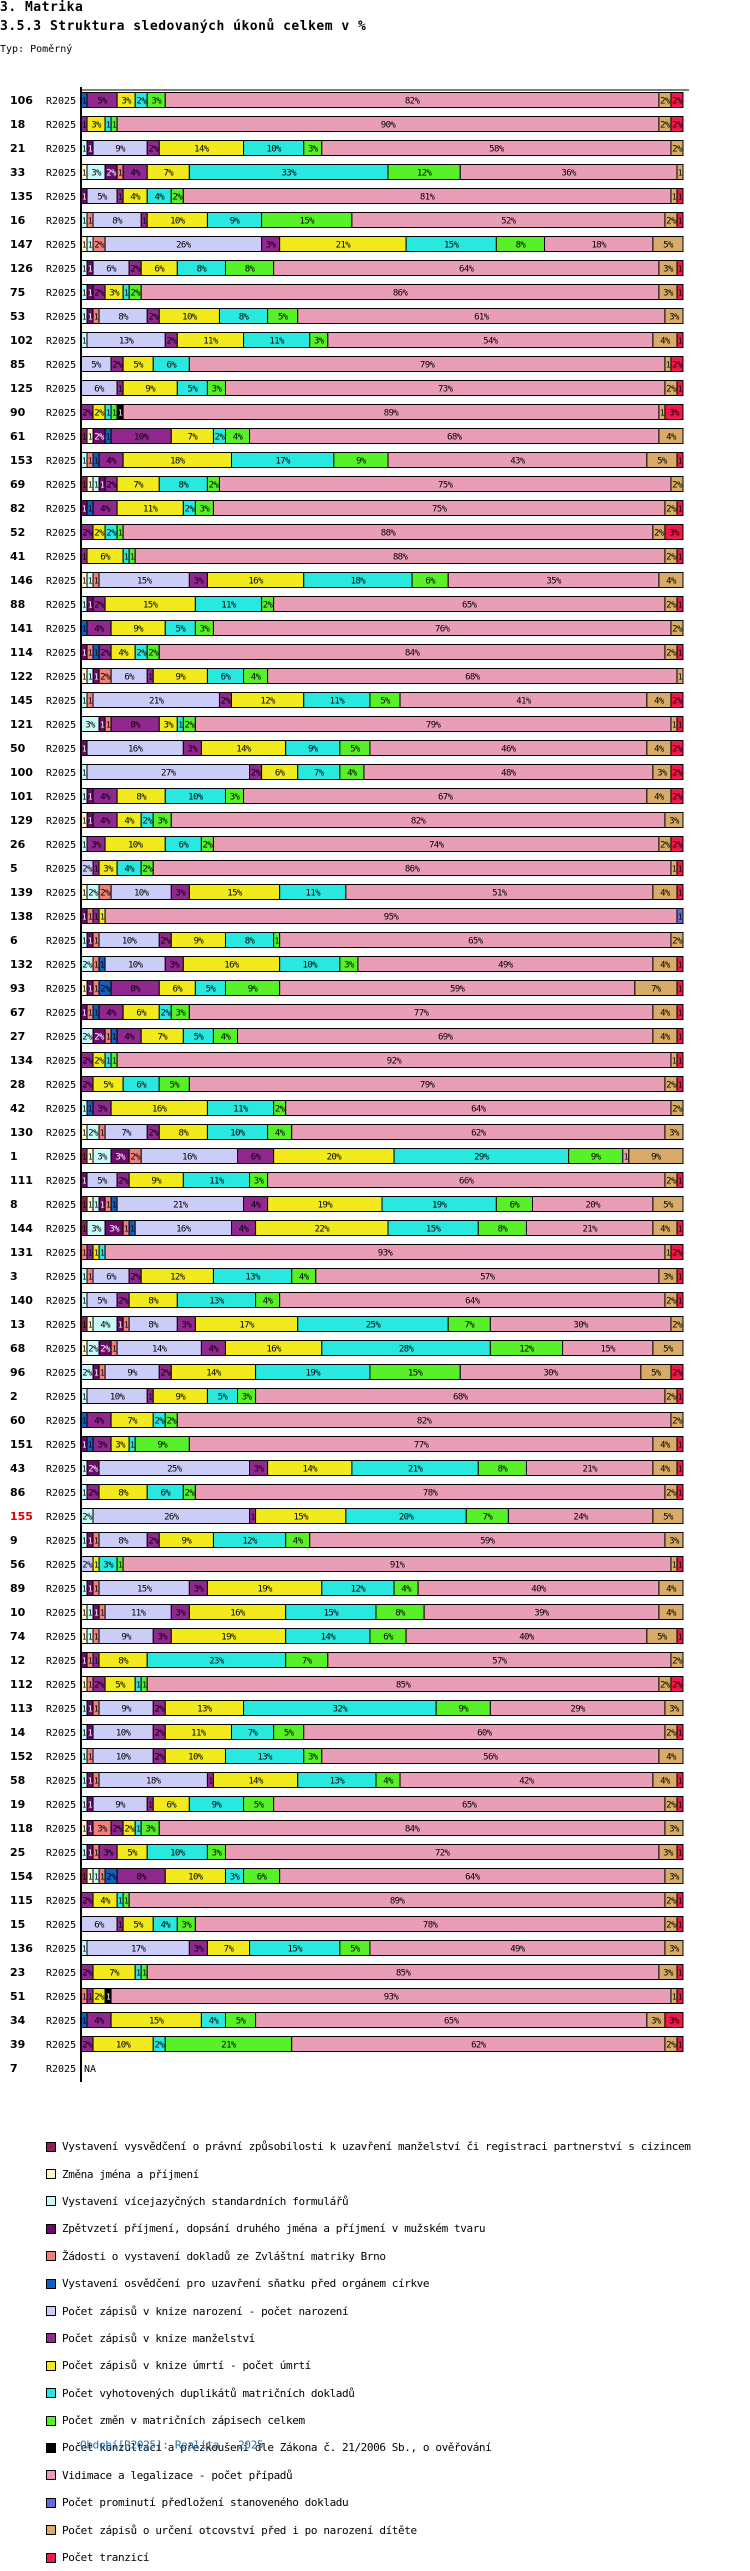 This screenshot has height=2571, width=750. I want to click on segment-value-label: 61%, so click(482, 318).